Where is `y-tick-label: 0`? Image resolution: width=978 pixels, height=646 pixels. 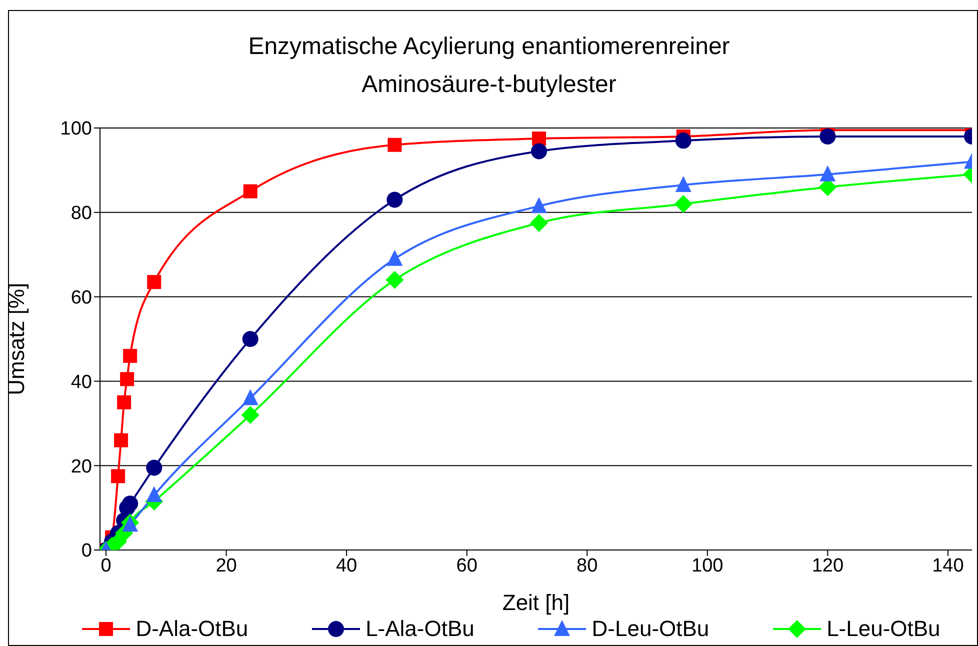 y-tick-label: 0 is located at coordinates (86, 551).